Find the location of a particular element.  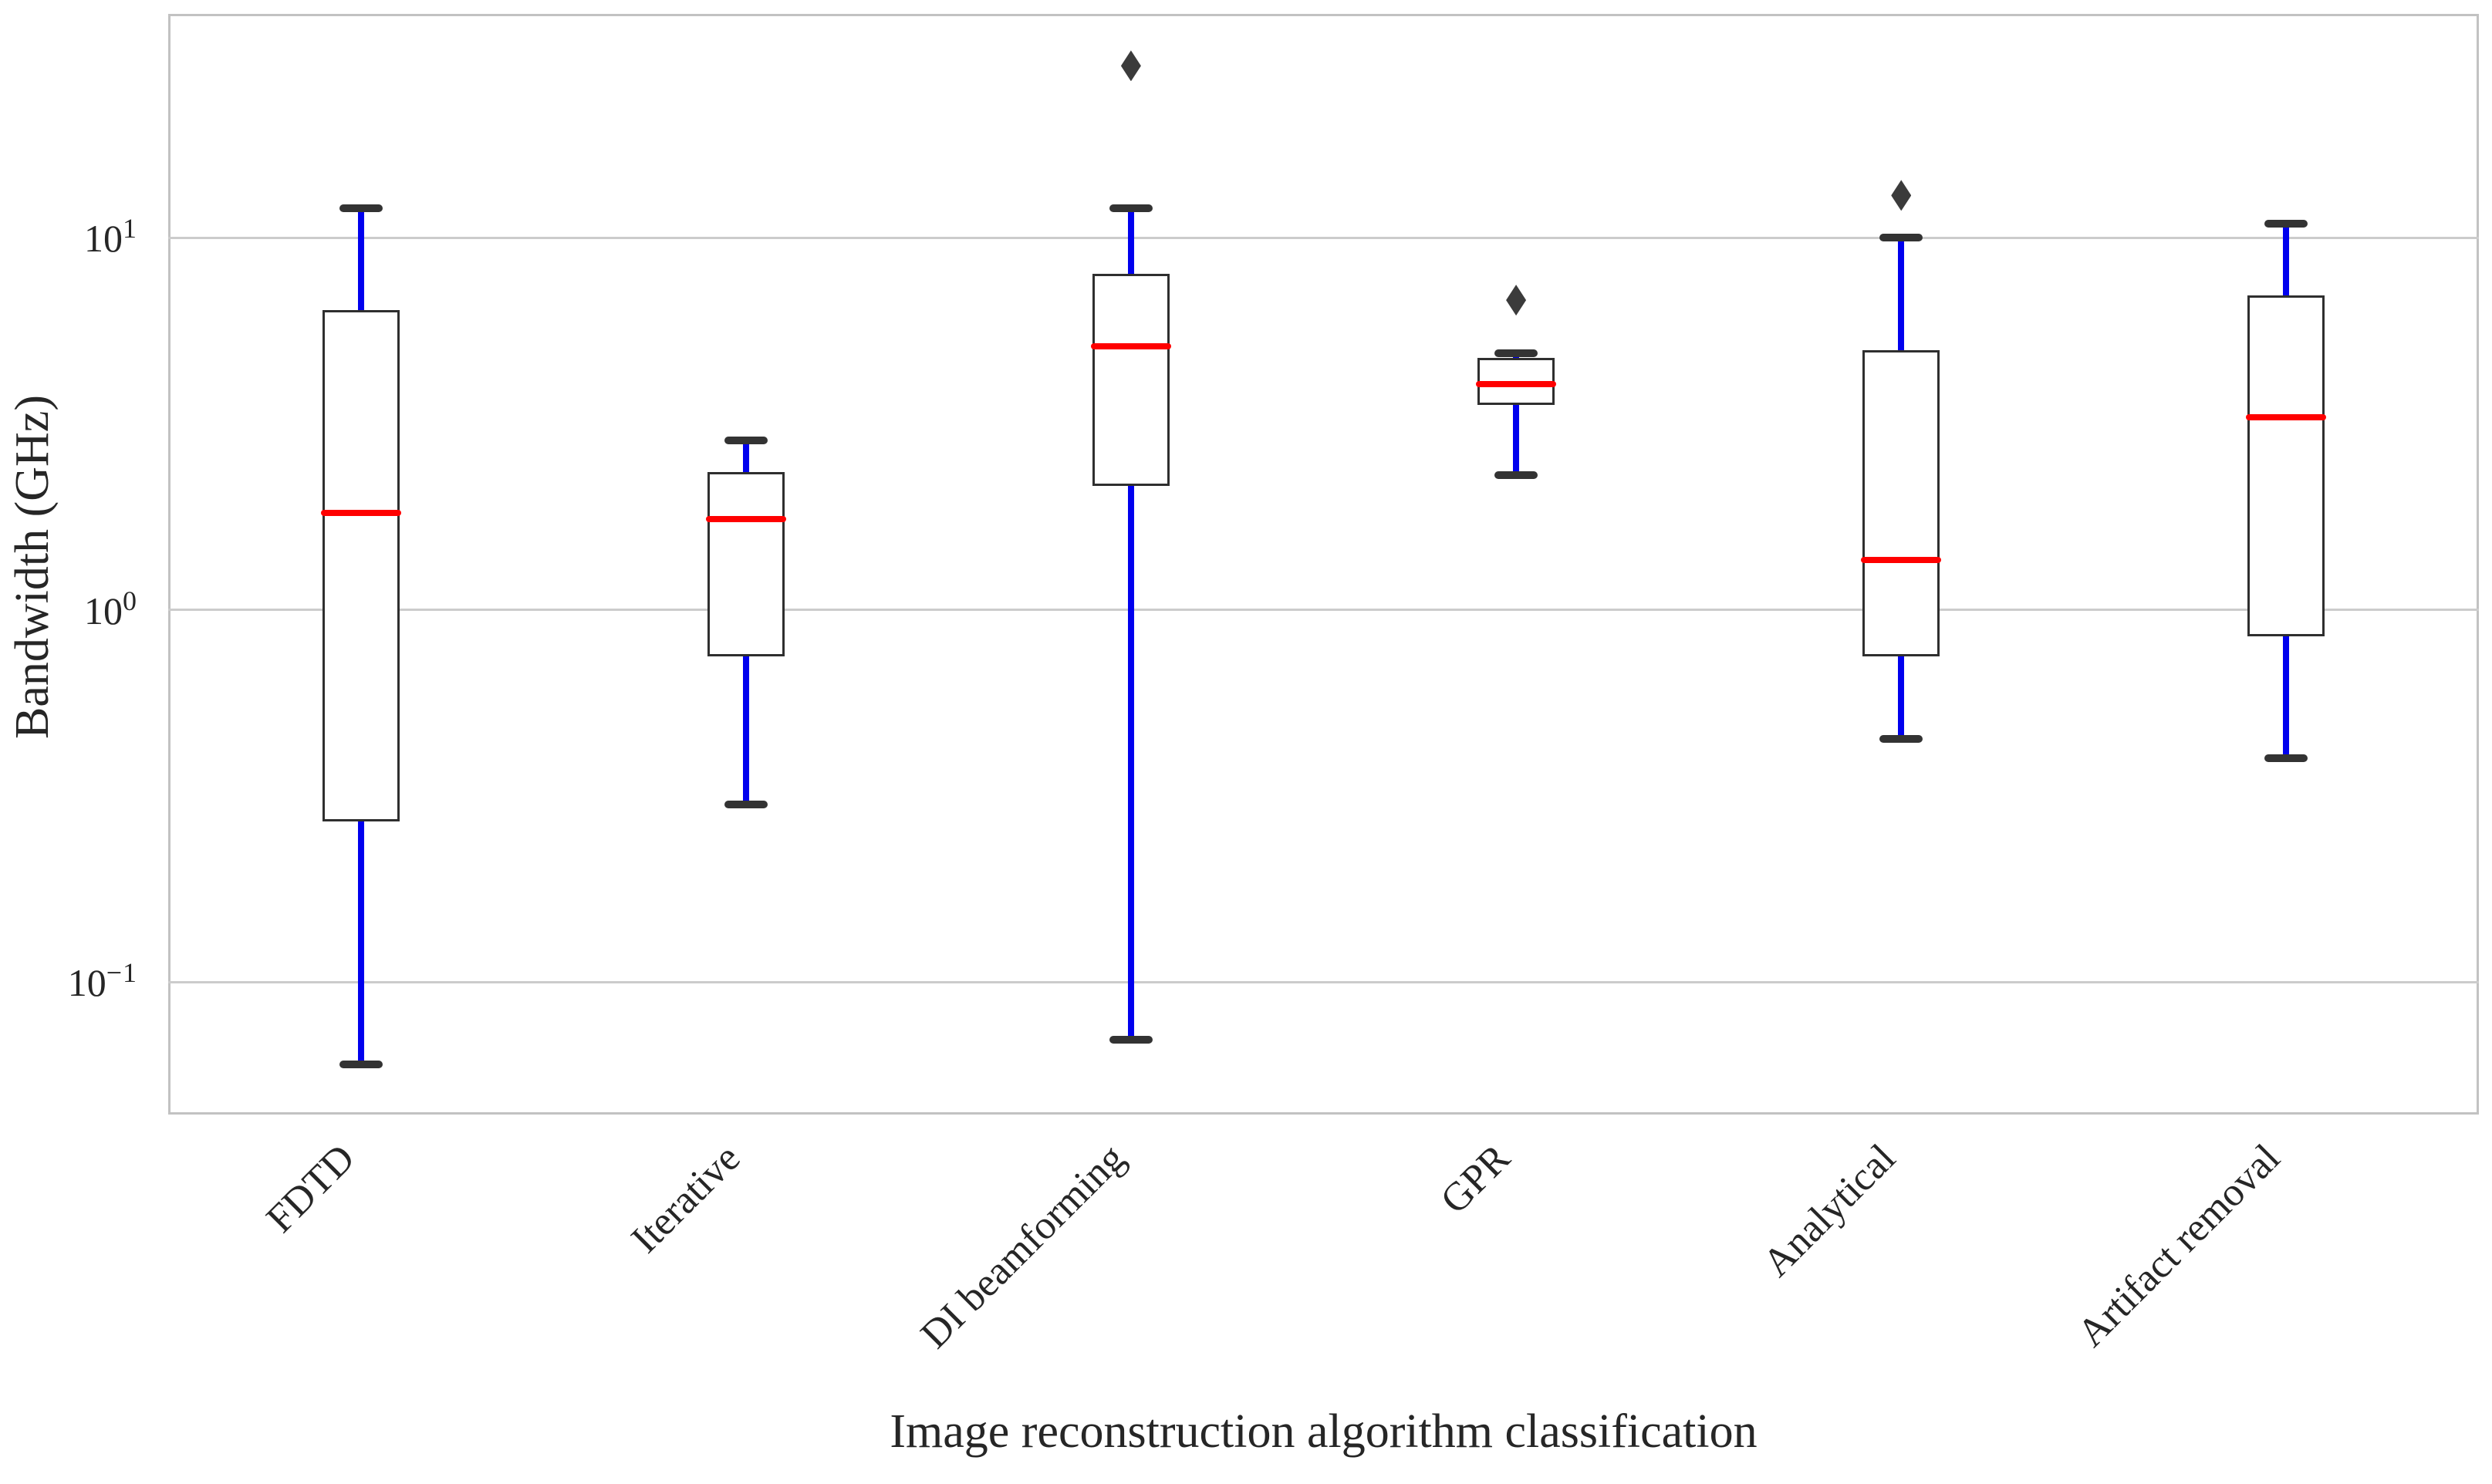

x-tick-label: GPR is located at coordinates (1475, 1179).